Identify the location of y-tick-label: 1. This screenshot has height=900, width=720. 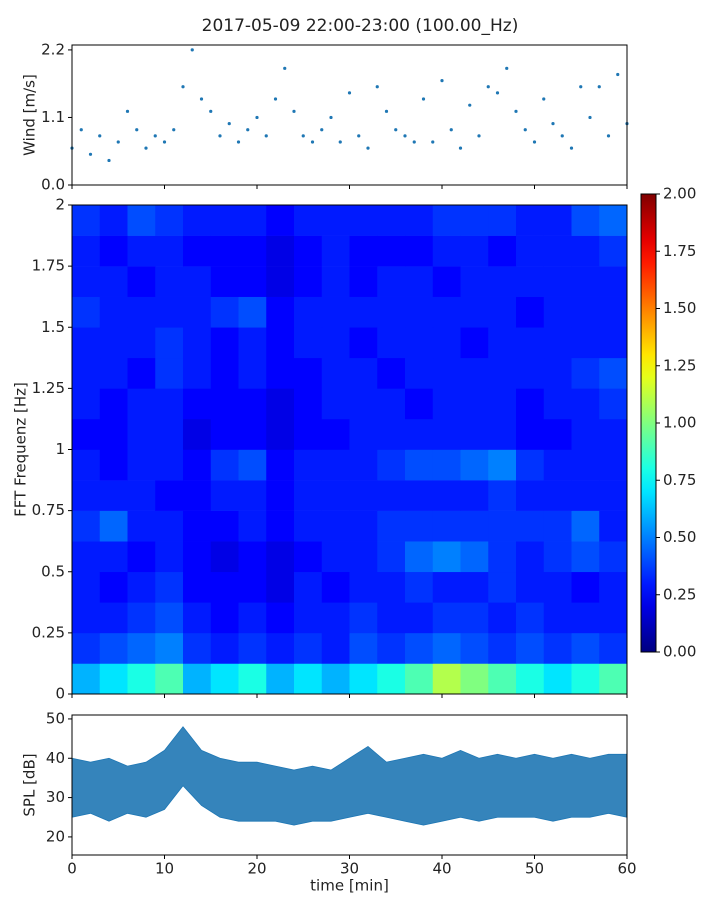
(60, 449).